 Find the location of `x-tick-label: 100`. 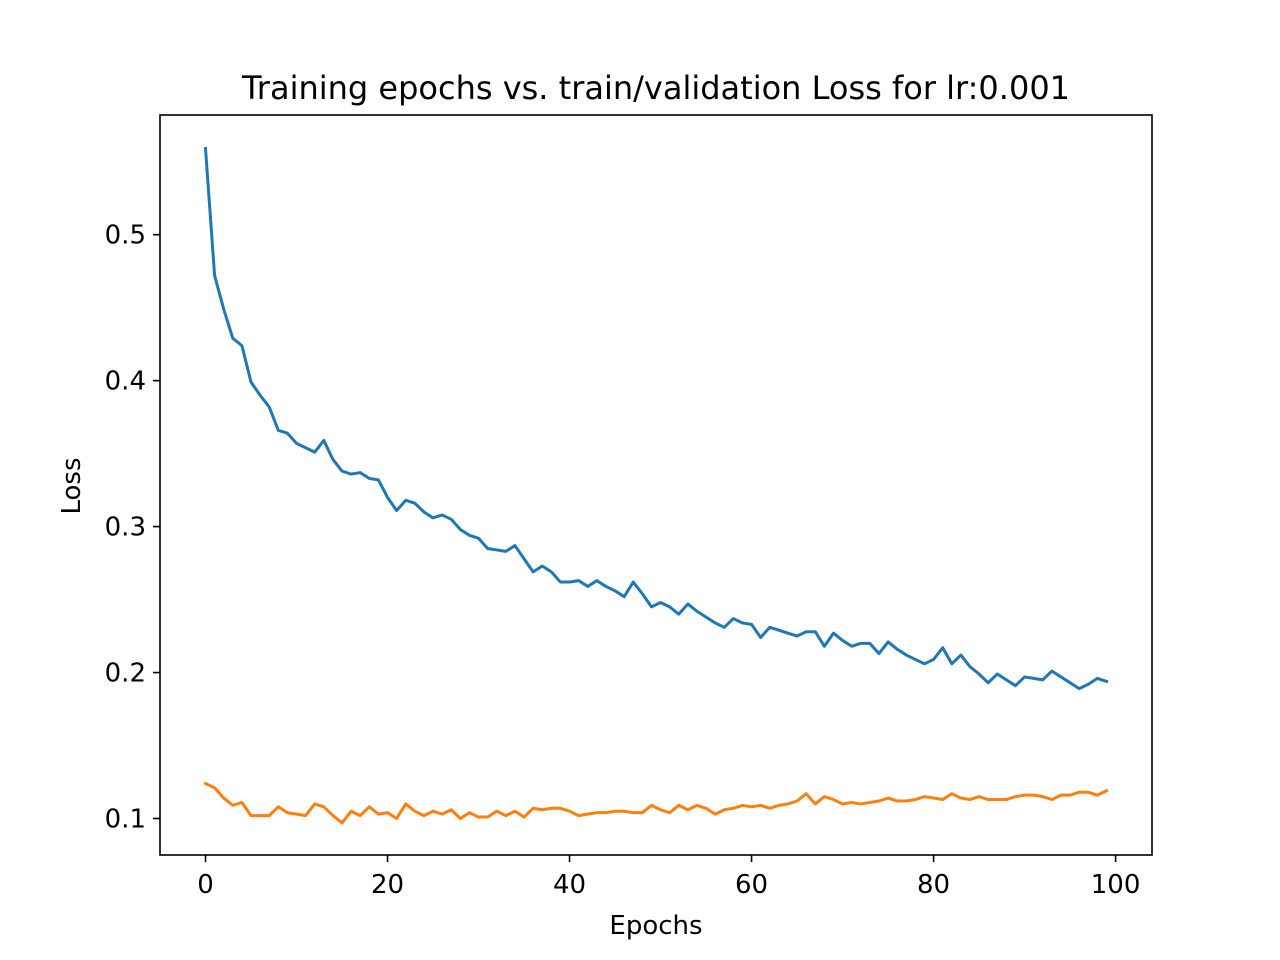

x-tick-label: 100 is located at coordinates (1116, 885).